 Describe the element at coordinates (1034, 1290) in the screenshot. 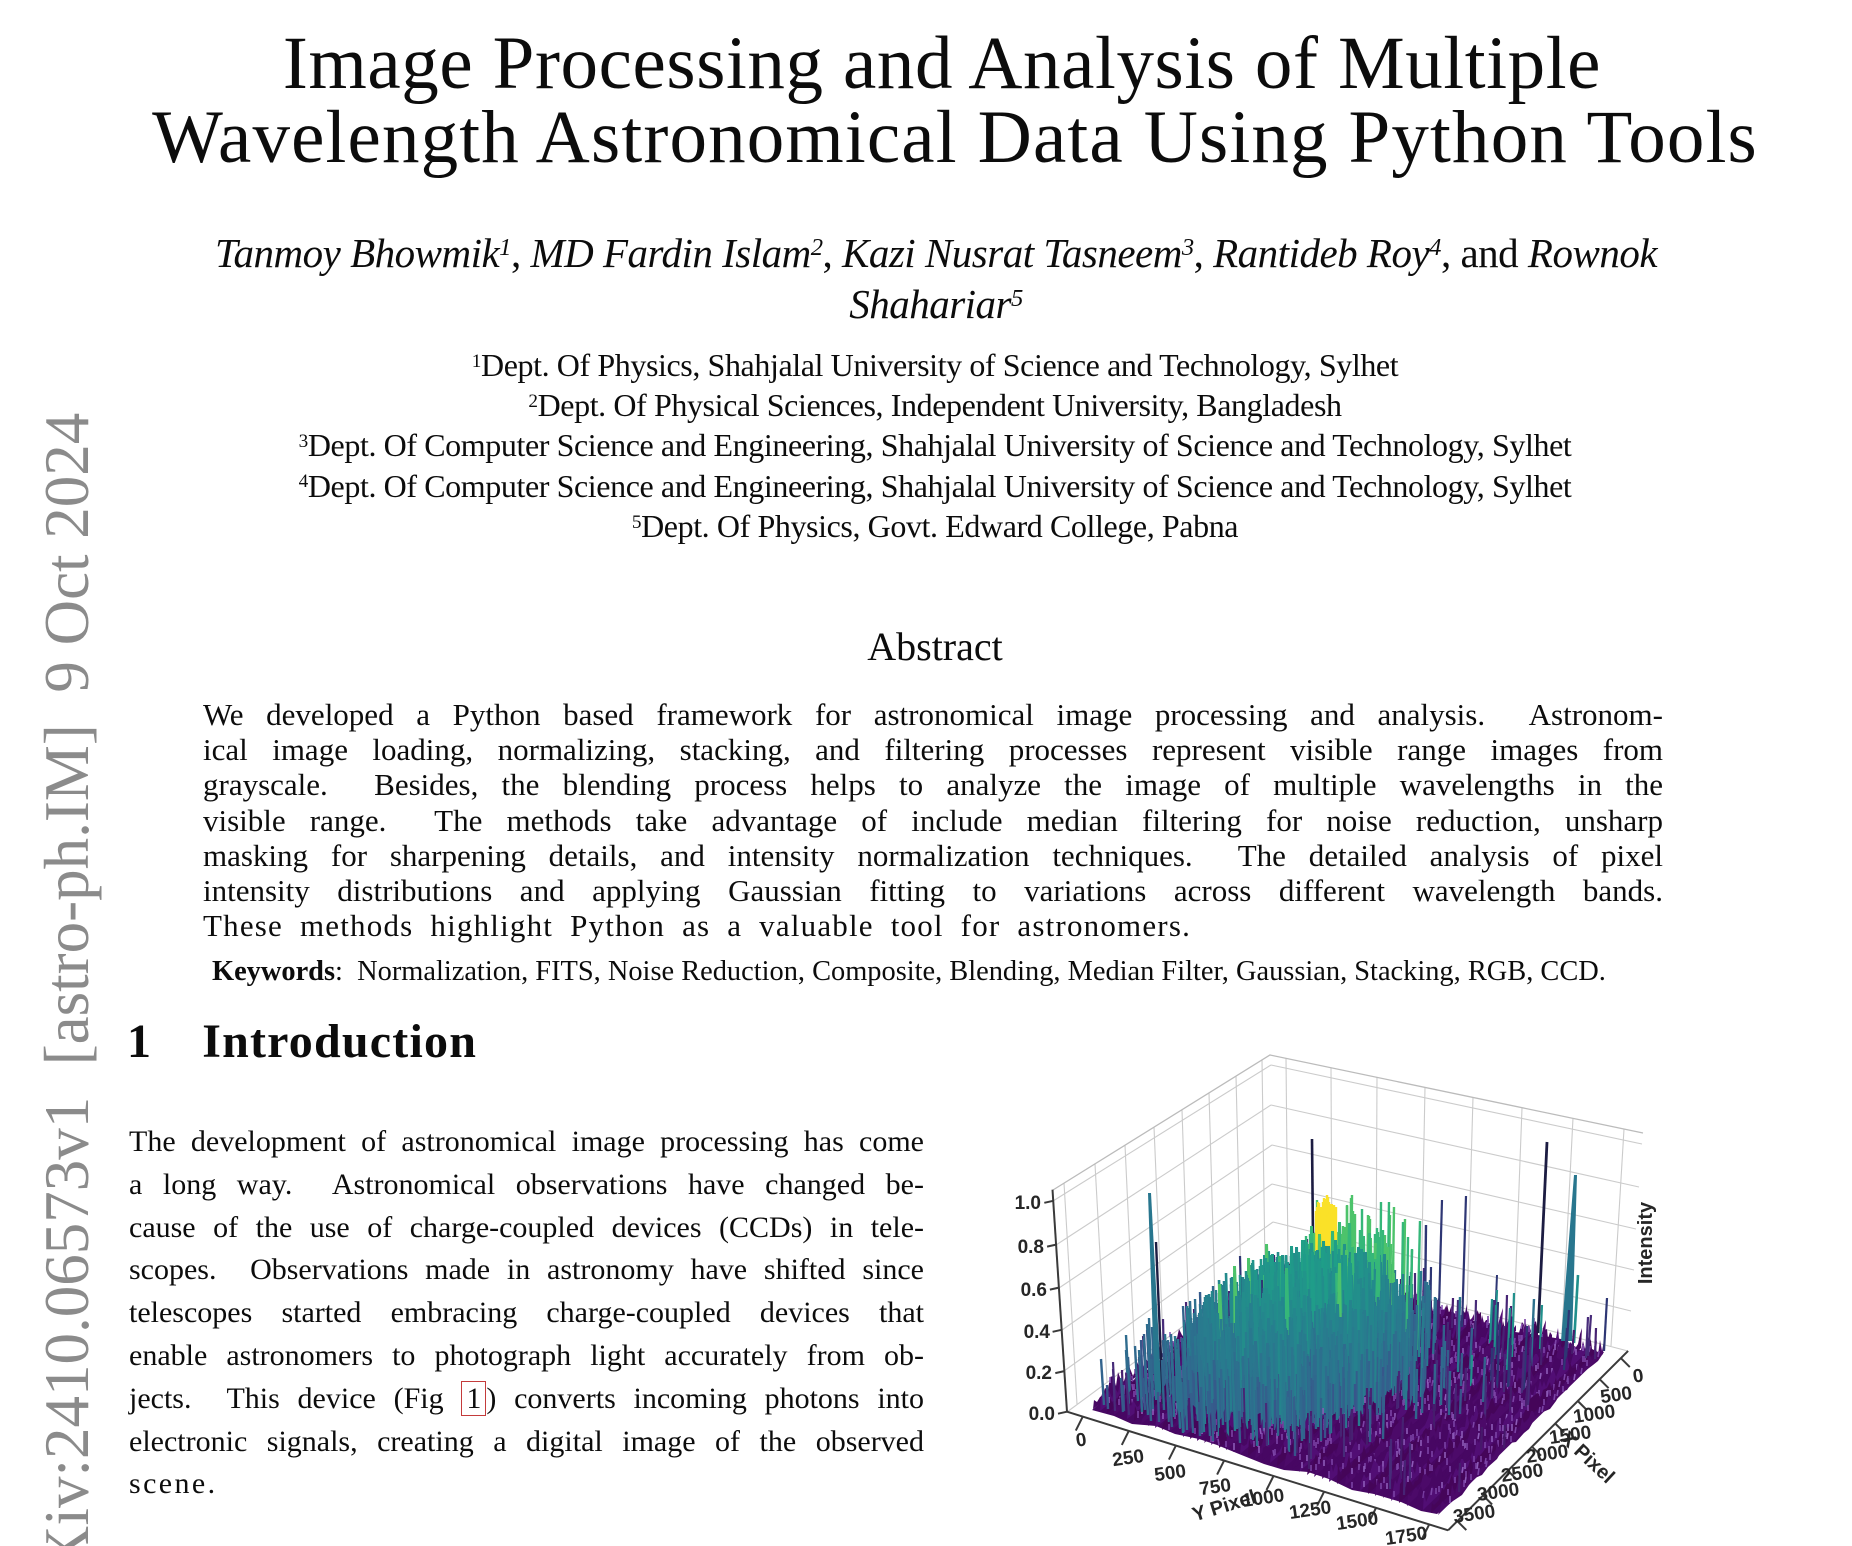

I see `svg-text: 0.6` at that location.